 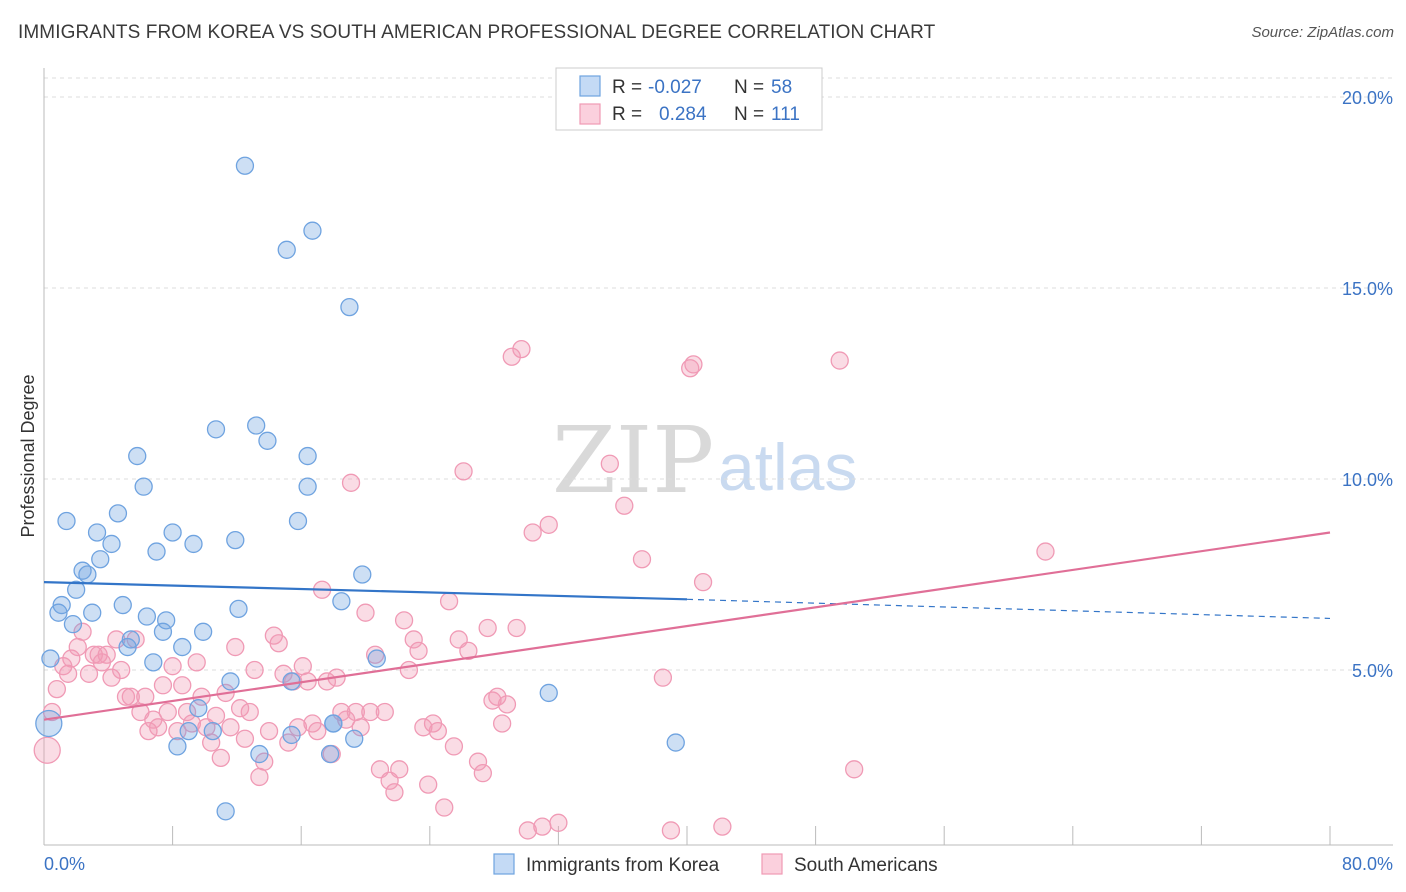 What do you see at coordinates (1008, 609) in the screenshot?
I see `korea-trend-extension` at bounding box center [1008, 609].